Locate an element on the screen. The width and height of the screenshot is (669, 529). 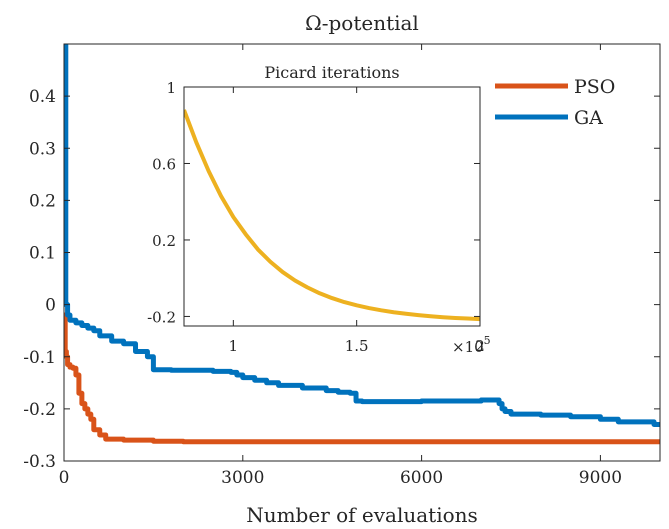
legend-label-pso: PSO is located at coordinates (594, 87).